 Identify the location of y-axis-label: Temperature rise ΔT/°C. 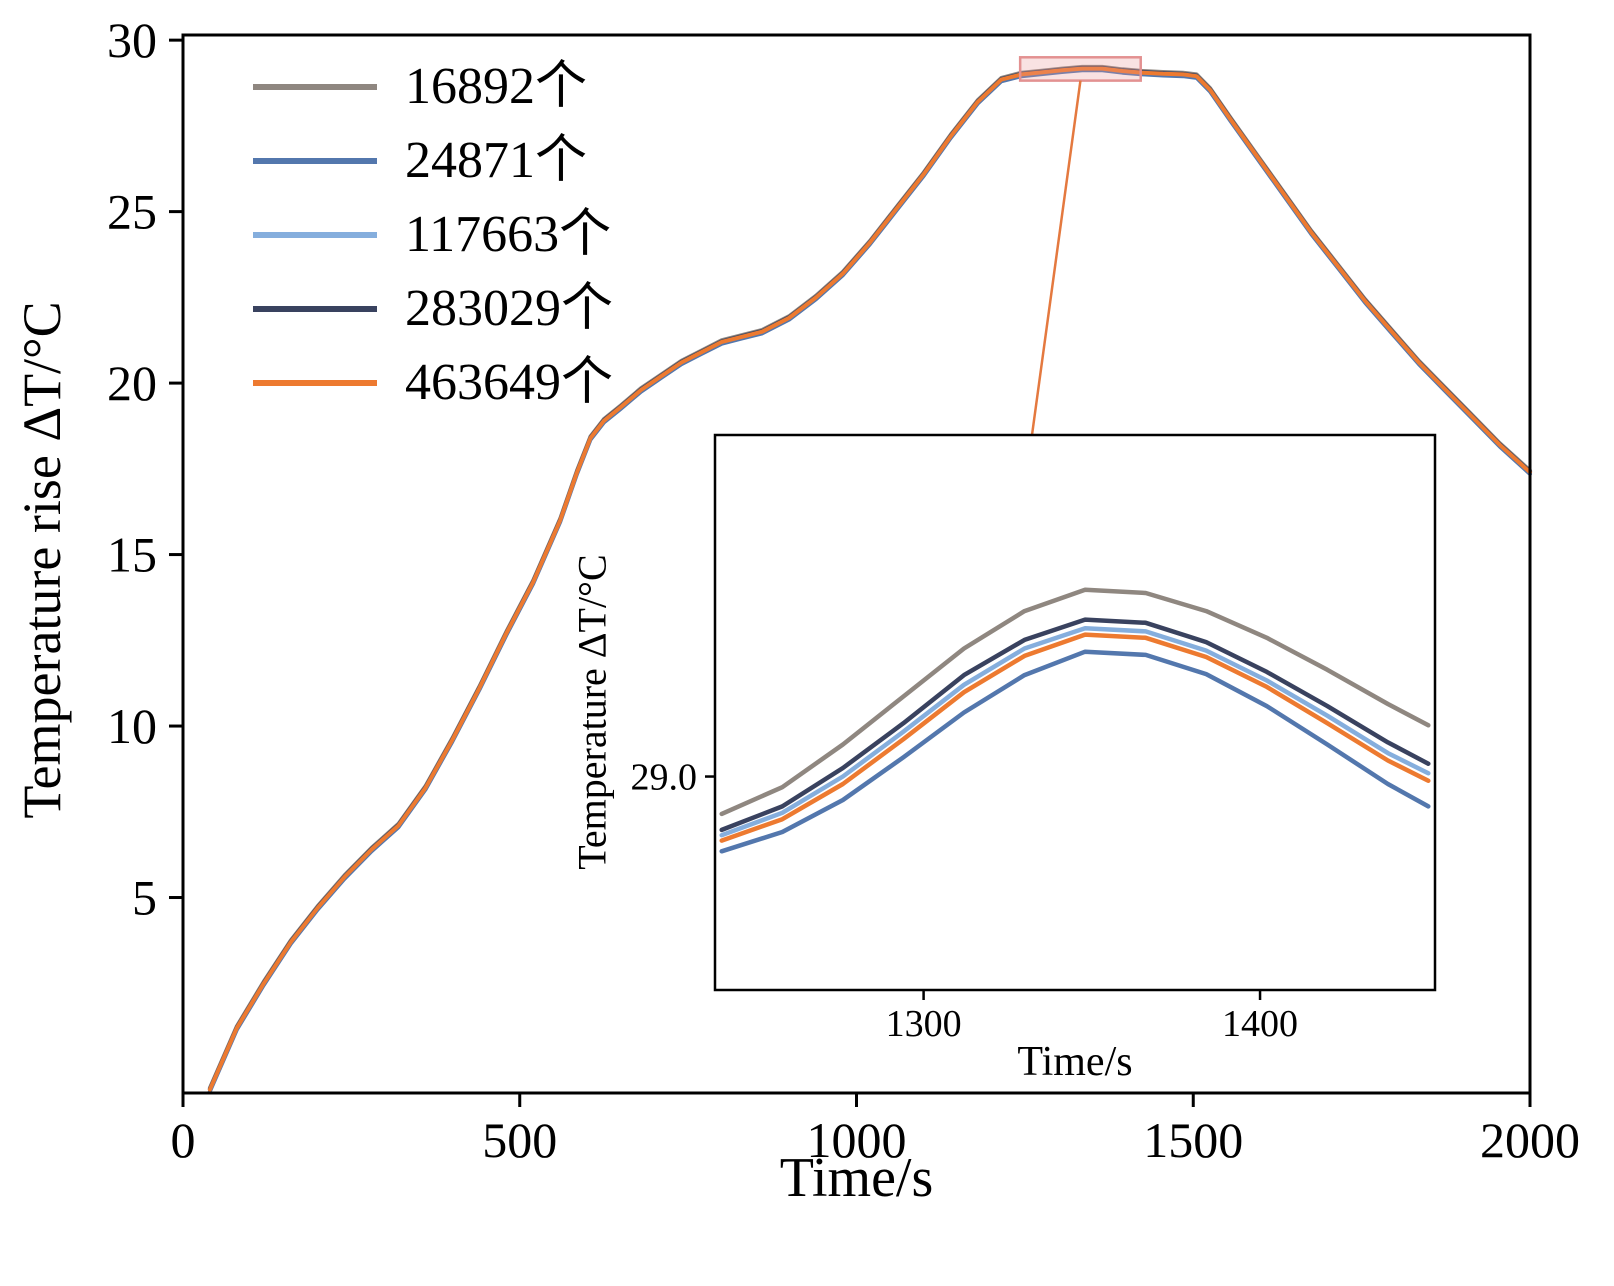
(42, 560).